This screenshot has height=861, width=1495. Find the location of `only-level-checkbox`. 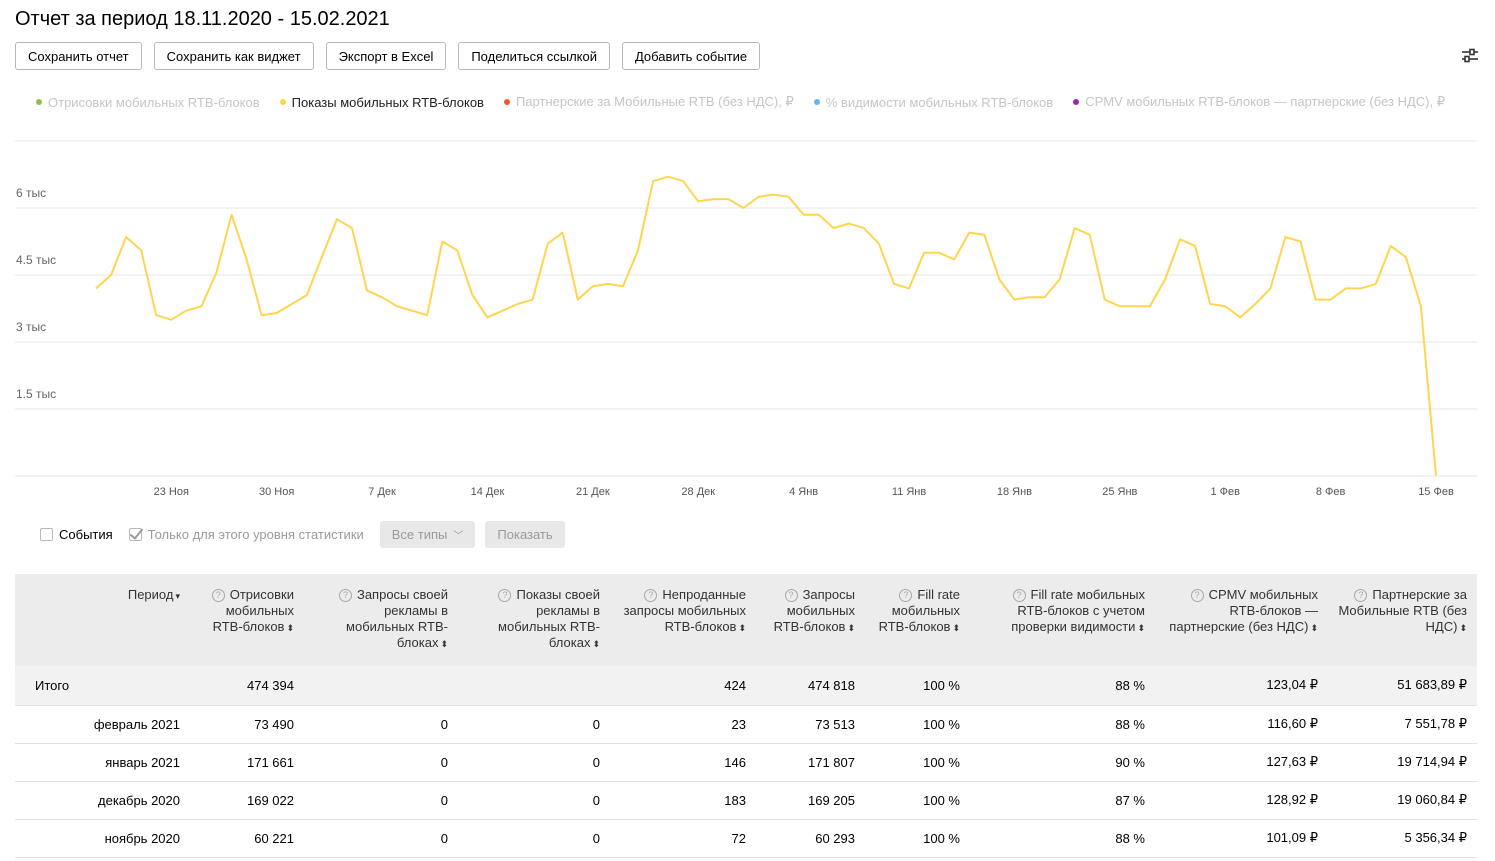

only-level-checkbox is located at coordinates (135, 534).